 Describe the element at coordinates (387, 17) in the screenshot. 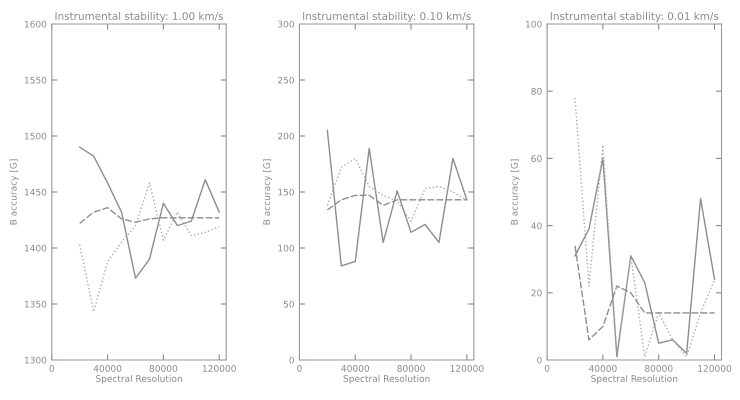

I see `chart-title: Instrumental stability: 0.10 km/s` at that location.